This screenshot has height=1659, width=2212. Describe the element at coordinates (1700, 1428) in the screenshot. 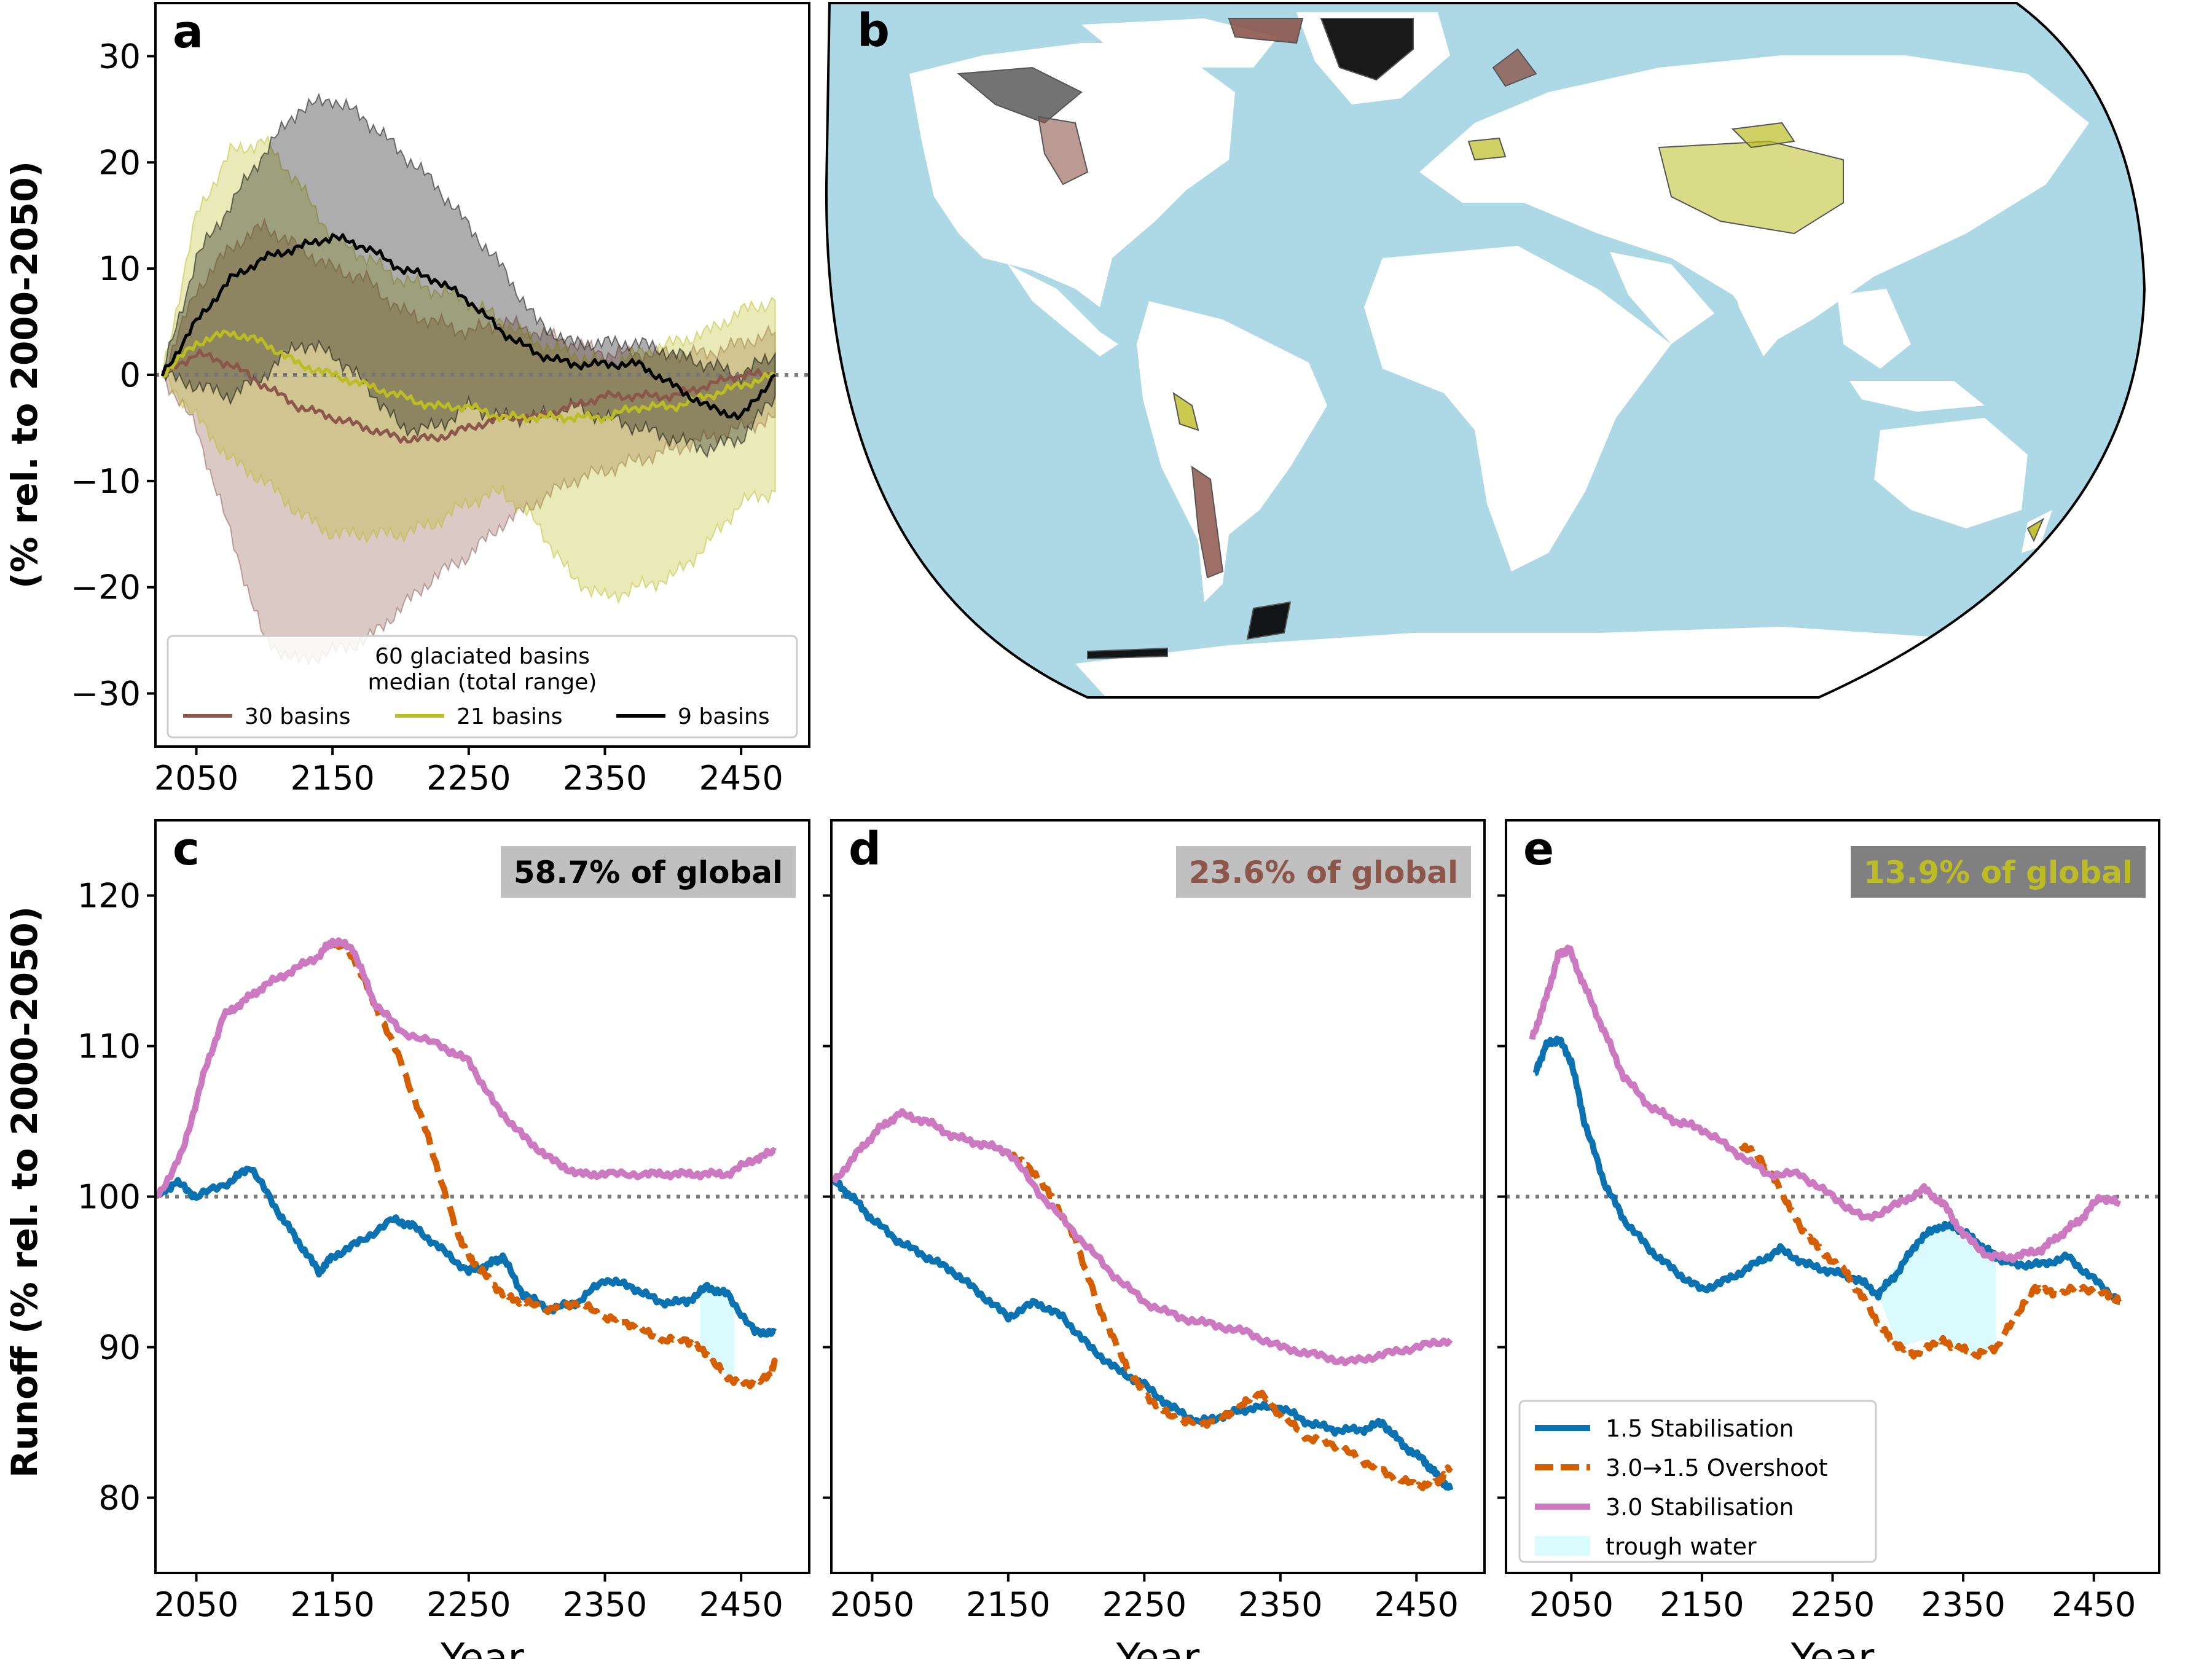

I see `legend-label: 1.5 Stabilisation` at that location.